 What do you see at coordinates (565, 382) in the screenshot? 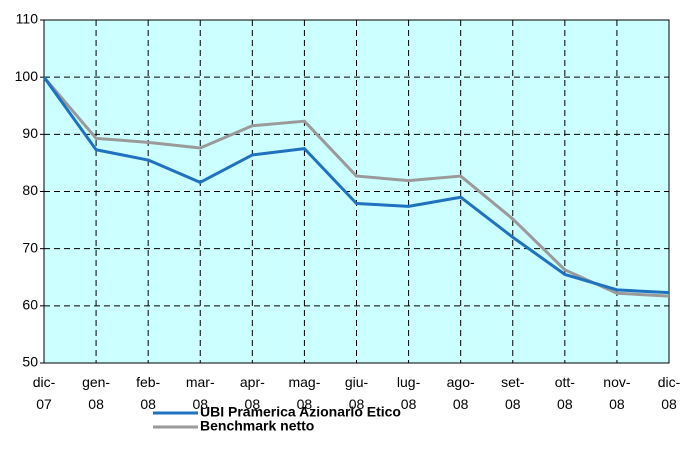
I see `x-tick-label-part: ott-` at bounding box center [565, 382].